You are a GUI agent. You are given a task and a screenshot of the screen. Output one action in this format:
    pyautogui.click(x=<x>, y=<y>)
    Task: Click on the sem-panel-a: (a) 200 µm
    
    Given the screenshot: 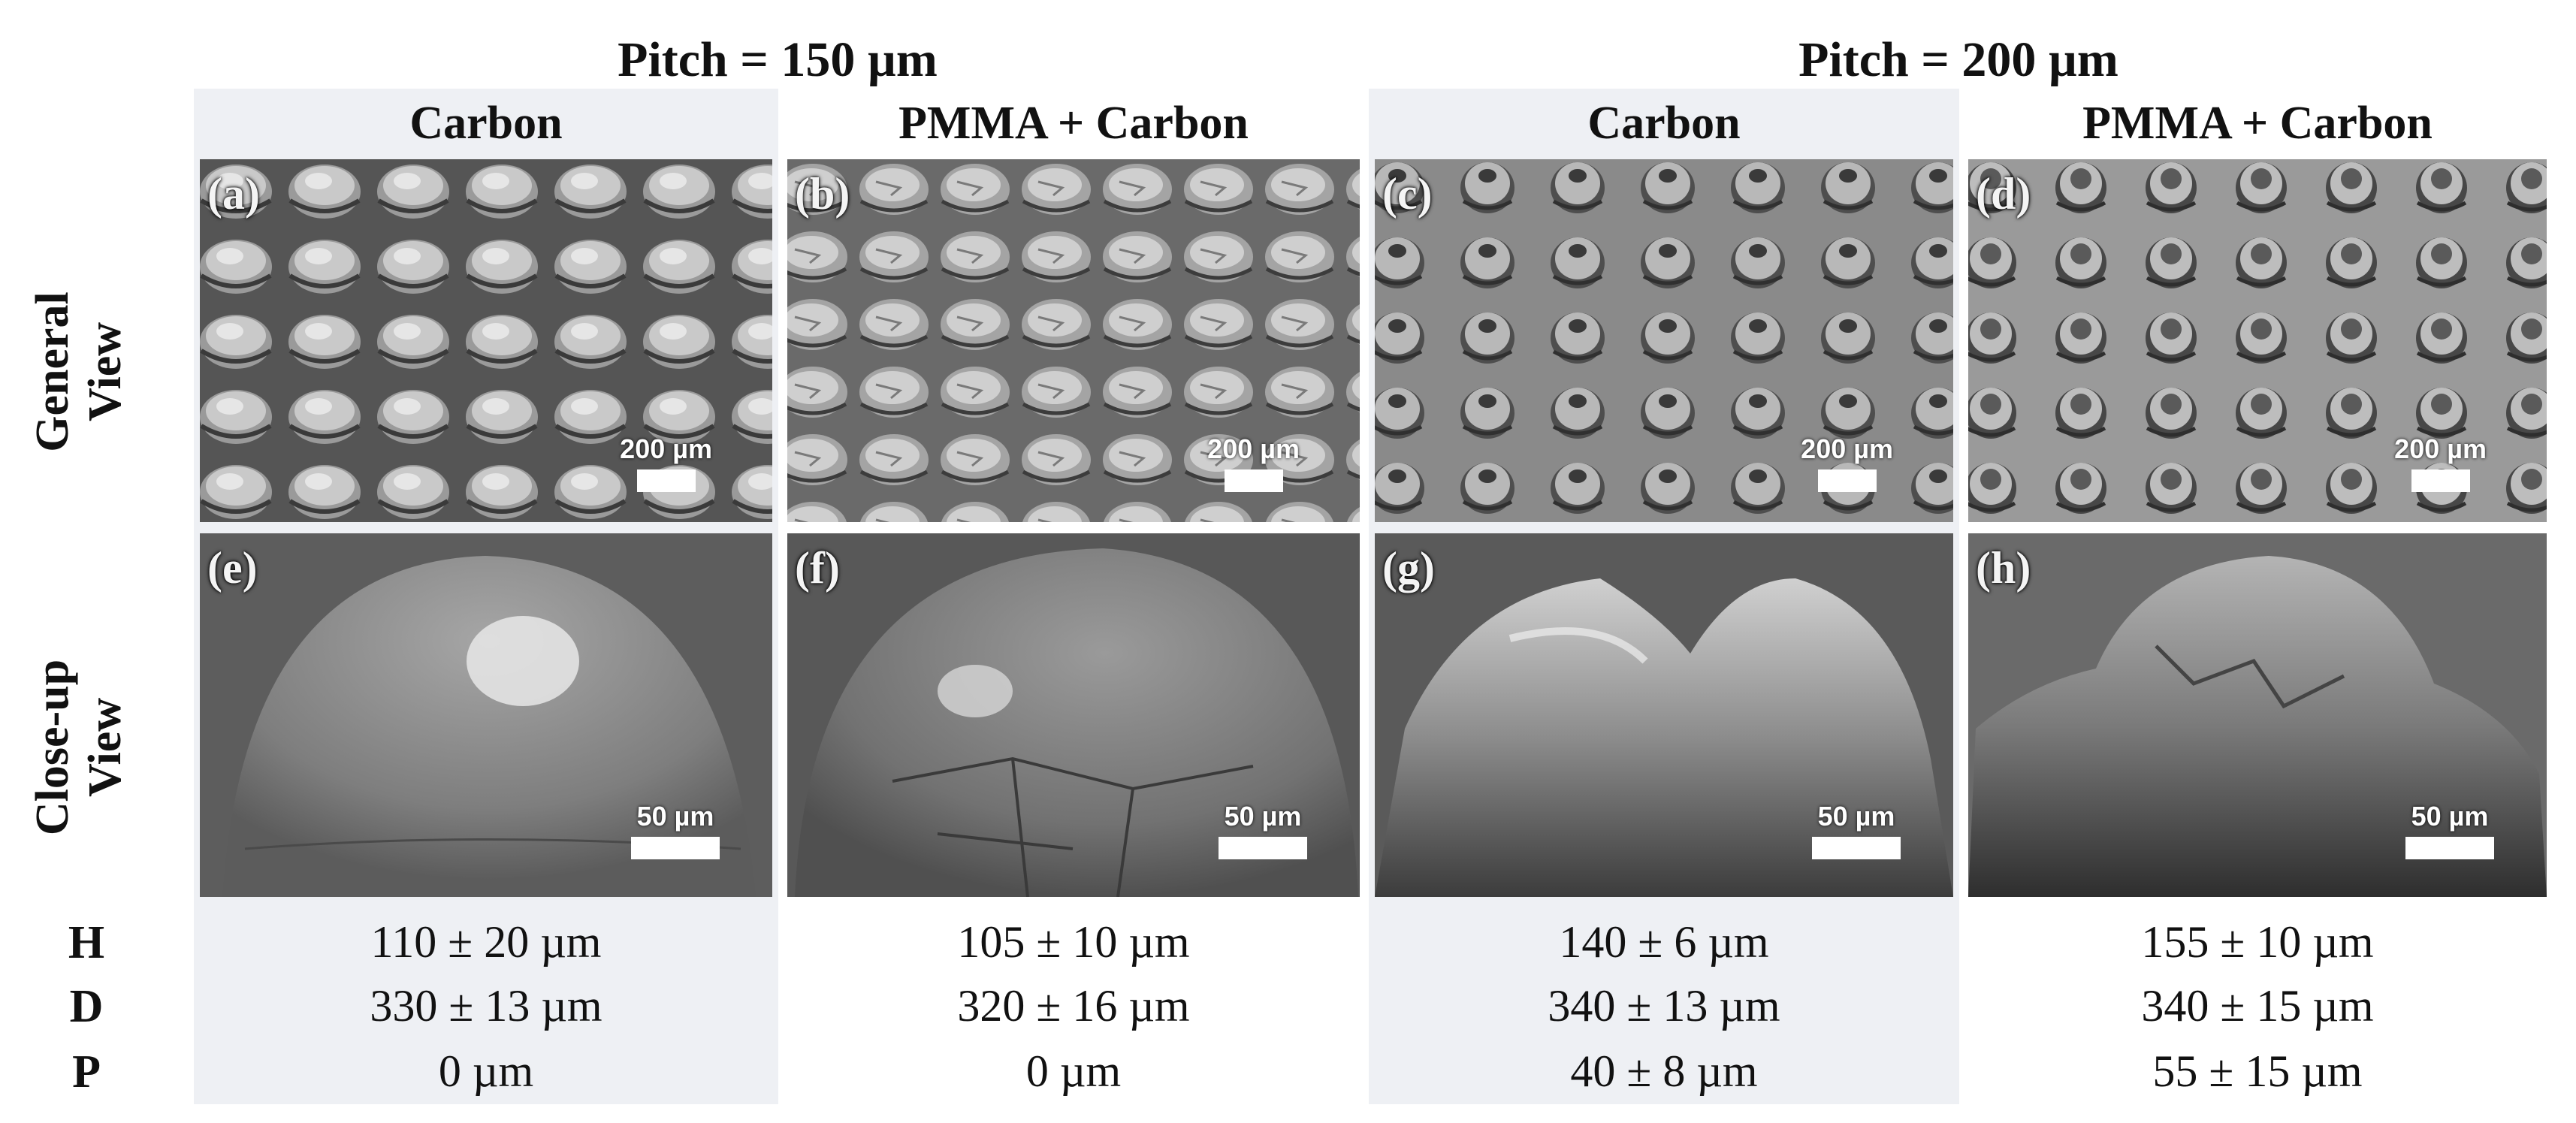 What is the action you would take?
    pyautogui.click(x=486, y=340)
    